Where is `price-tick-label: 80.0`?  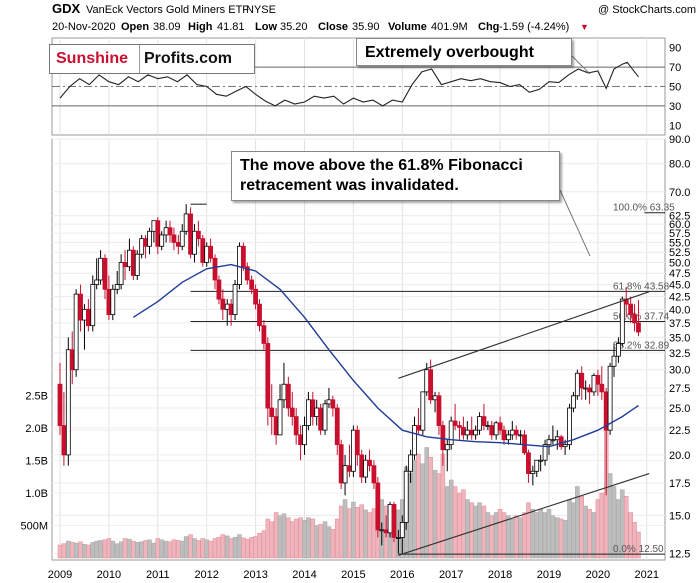
price-tick-label: 80.0 is located at coordinates (679, 165).